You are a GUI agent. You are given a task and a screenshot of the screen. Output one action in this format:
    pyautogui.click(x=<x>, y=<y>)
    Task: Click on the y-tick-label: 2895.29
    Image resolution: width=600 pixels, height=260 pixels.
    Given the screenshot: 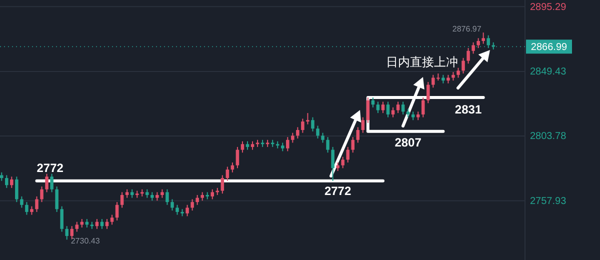 What is the action you would take?
    pyautogui.click(x=548, y=7)
    